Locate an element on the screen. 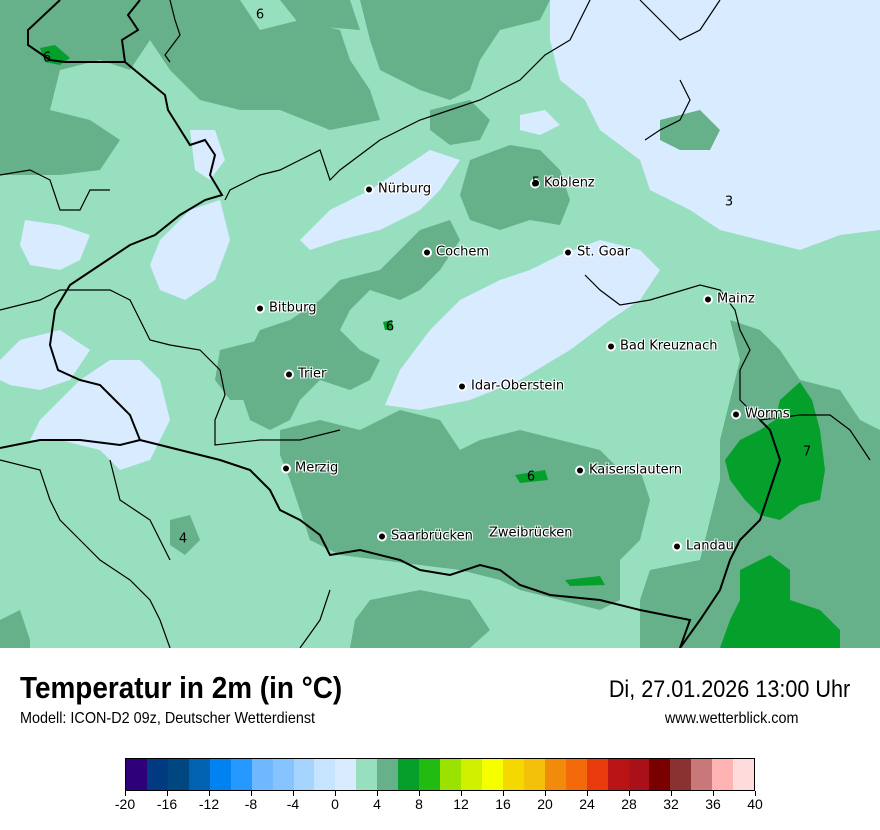 Image resolution: width=880 pixels, height=830 pixels. city-label: St. Goar is located at coordinates (596, 252).